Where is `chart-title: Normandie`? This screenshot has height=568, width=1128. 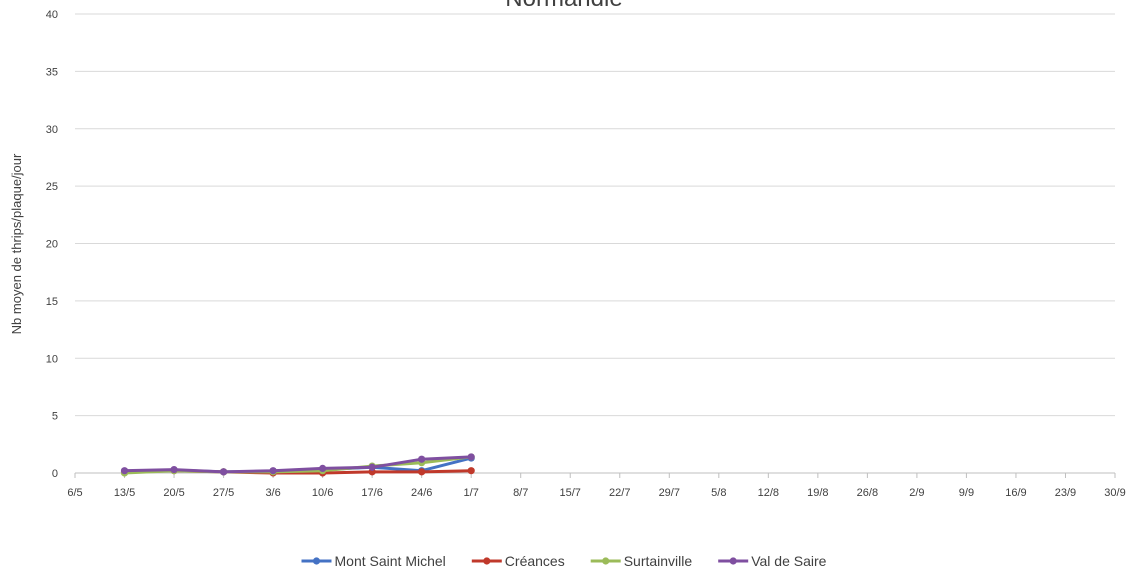
chart-title: Normandie is located at coordinates (563, 6).